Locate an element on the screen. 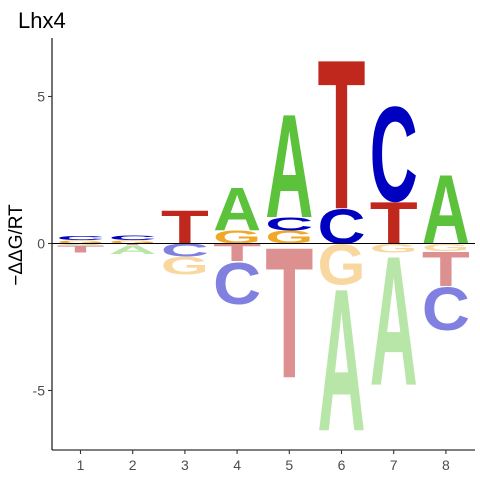  x-tick-label: 5 is located at coordinates (289, 465).